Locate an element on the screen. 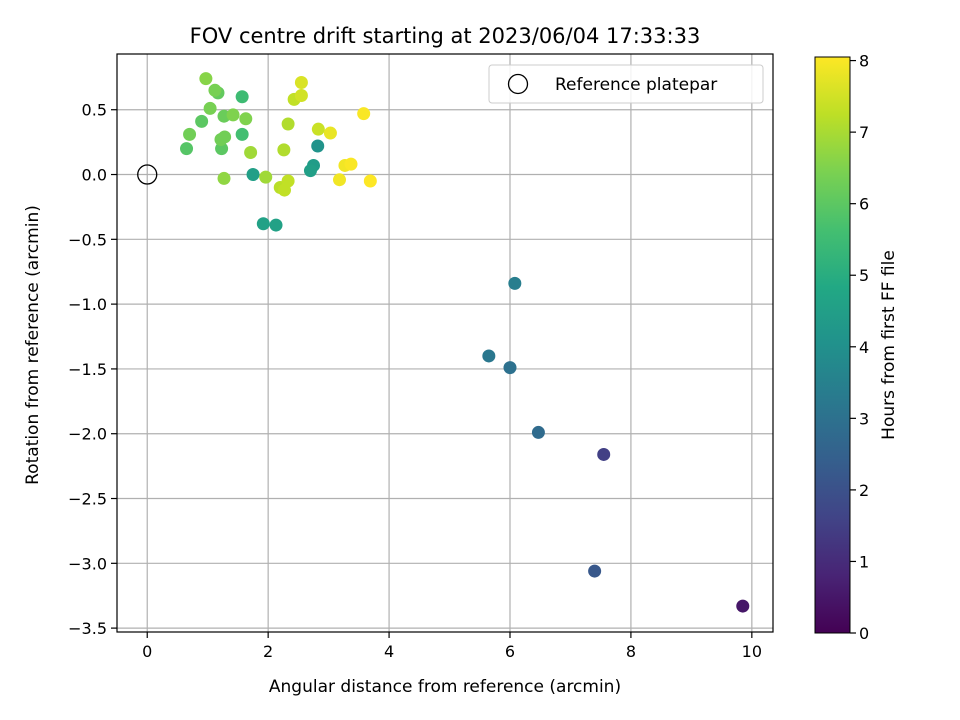  colorbar-tick-label: 3 is located at coordinates (864, 418).